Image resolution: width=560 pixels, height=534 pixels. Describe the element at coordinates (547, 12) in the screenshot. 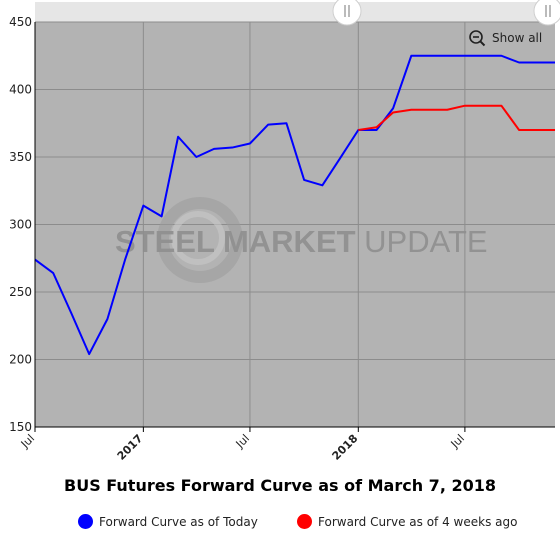

I see `navigator-handle-right` at that location.